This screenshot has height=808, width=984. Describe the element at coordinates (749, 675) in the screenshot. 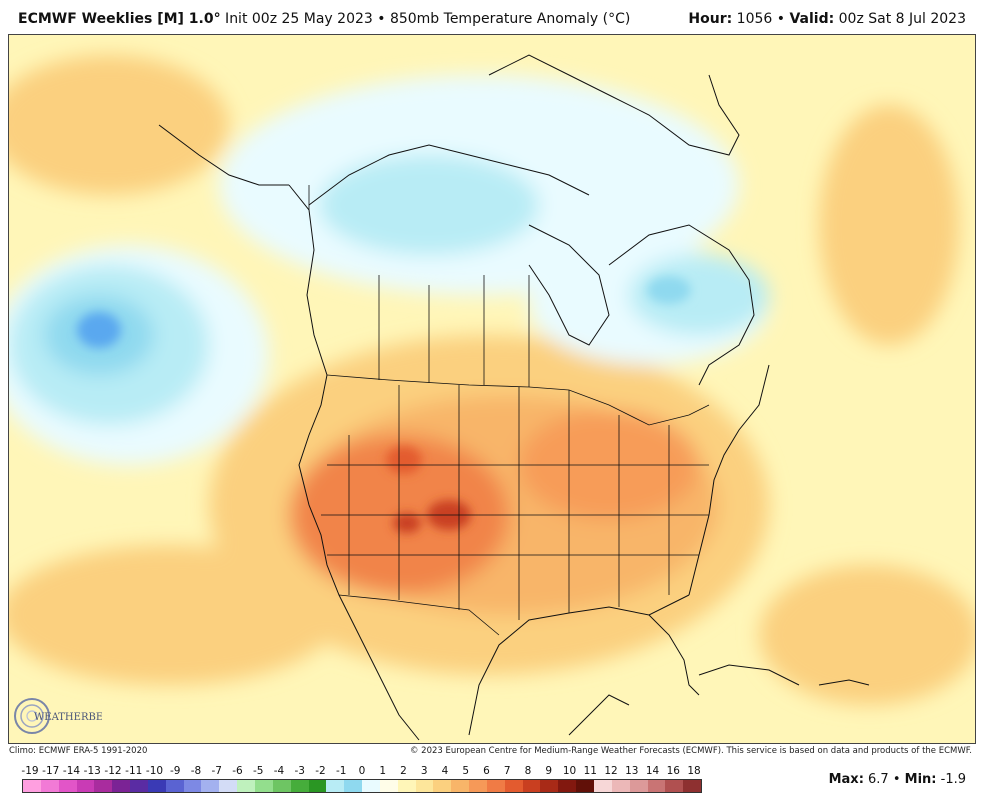

I see `coastline-cuba` at that location.